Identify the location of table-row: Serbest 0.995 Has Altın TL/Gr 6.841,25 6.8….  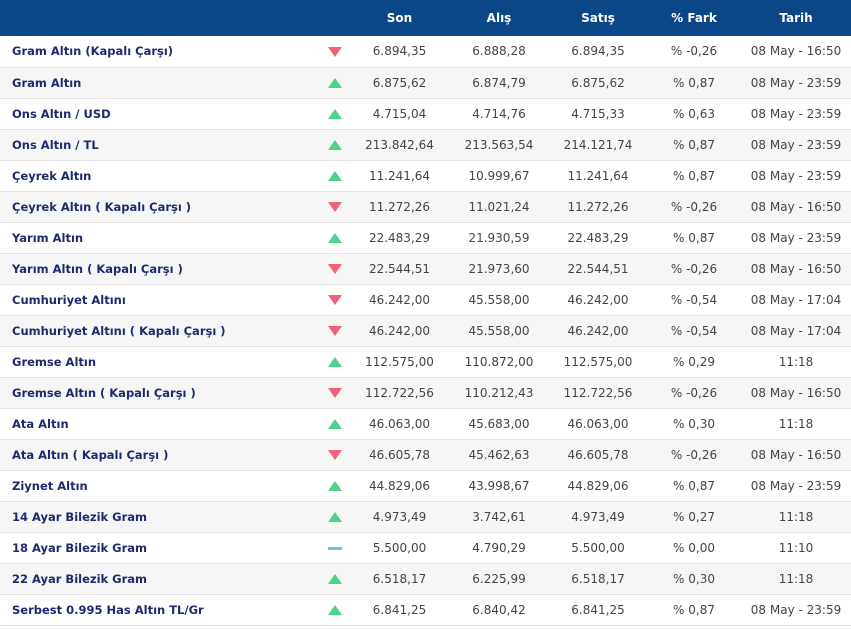
(425, 609).